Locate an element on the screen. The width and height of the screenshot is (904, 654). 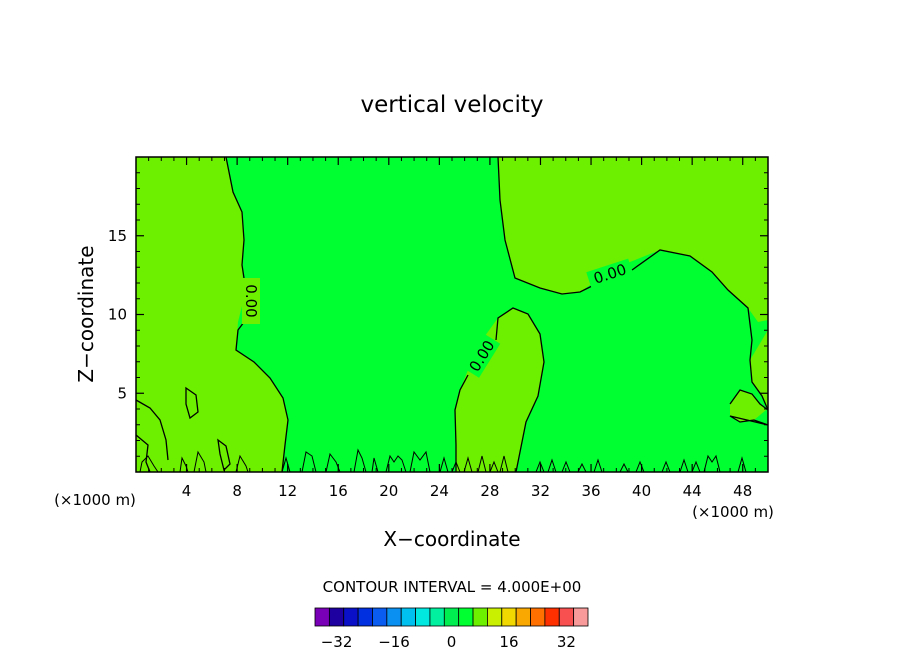
zero-contour-center is located at coordinates (499, 390).